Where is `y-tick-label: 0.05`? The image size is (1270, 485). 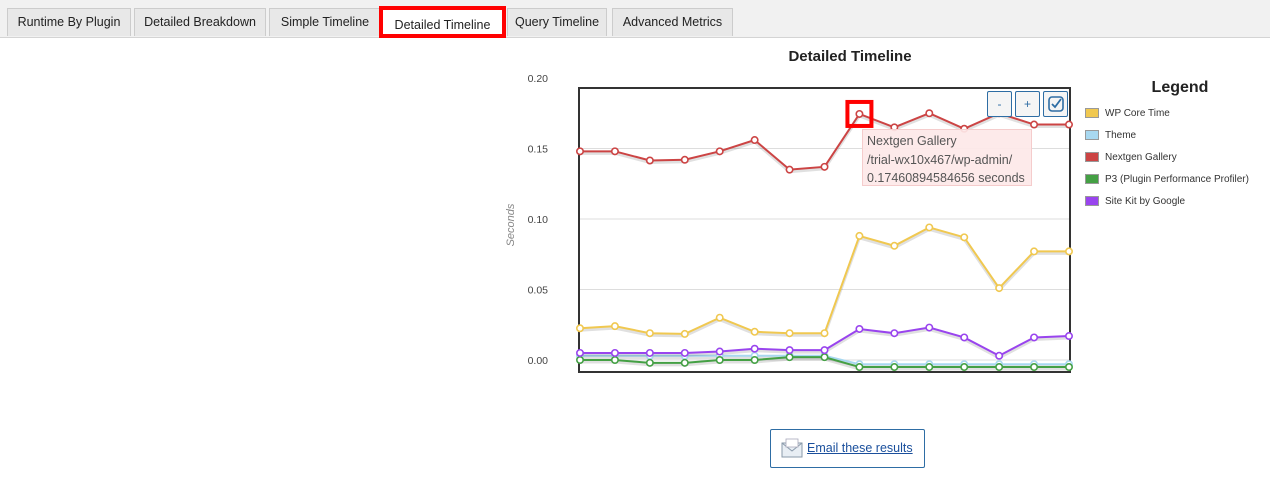 y-tick-label: 0.05 is located at coordinates (538, 291).